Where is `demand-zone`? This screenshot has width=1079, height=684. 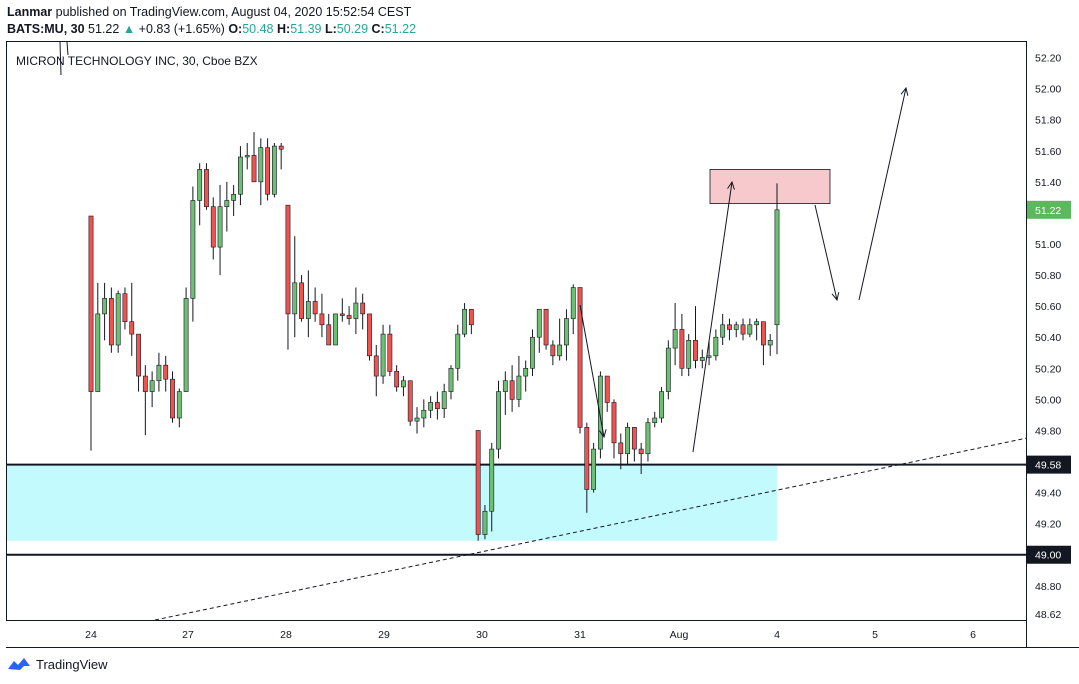
demand-zone is located at coordinates (392, 502).